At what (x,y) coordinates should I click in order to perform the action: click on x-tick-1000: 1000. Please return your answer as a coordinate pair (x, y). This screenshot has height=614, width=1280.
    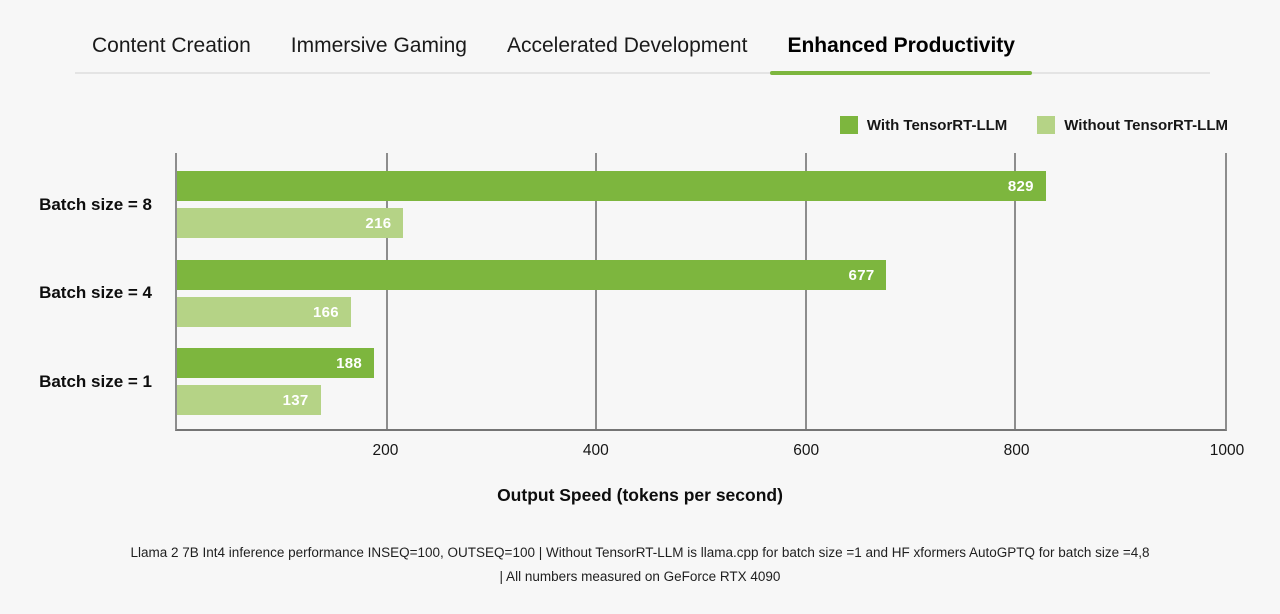
    Looking at the image, I should click on (1227, 450).